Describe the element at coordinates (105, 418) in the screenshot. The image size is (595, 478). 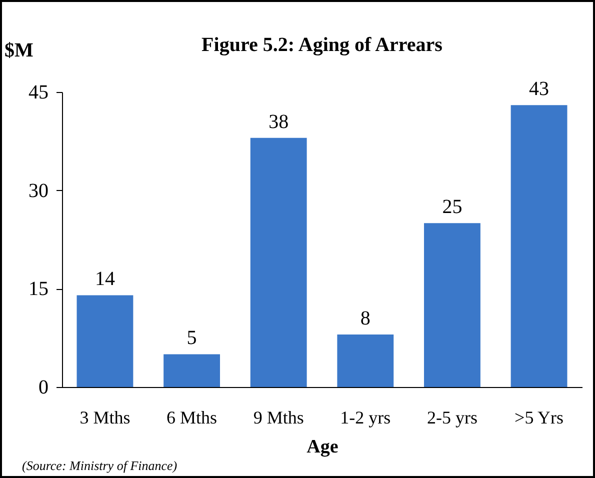
I see `x-tick-label: 3 Mths` at that location.